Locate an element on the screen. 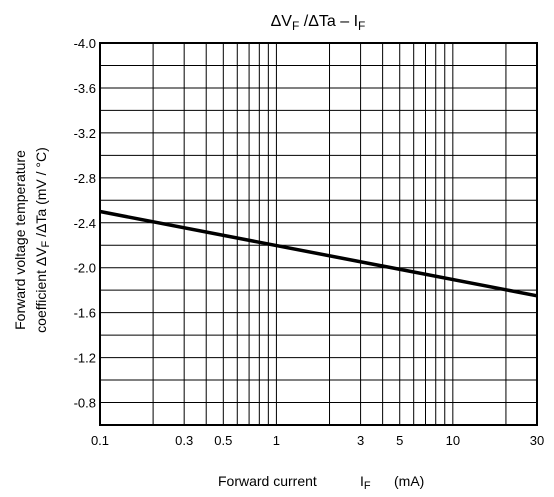 Image resolution: width=554 pixels, height=497 pixels. y-tick-label: -4.0 is located at coordinates (85, 43).